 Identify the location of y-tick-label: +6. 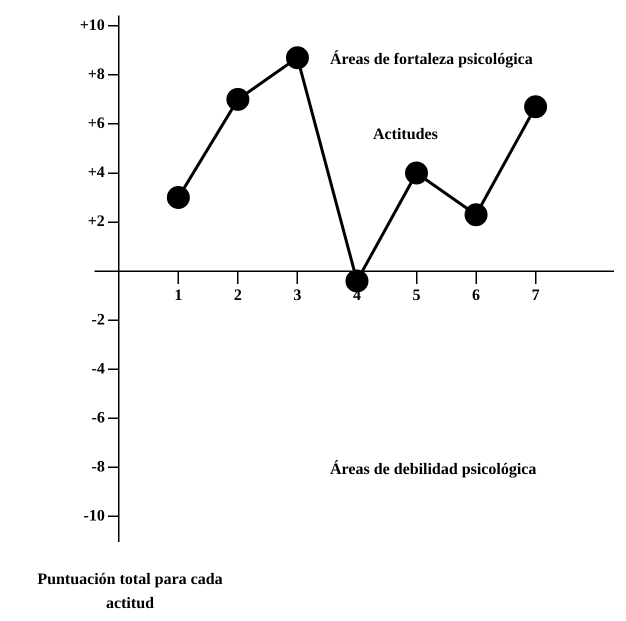
(96, 123).